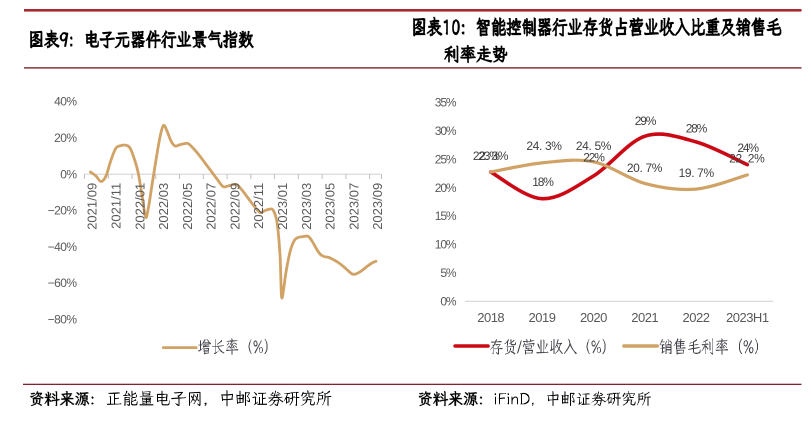 The height and width of the screenshot is (427, 811). Describe the element at coordinates (594, 146) in the screenshot. I see `svg-text: 24. 5%` at that location.